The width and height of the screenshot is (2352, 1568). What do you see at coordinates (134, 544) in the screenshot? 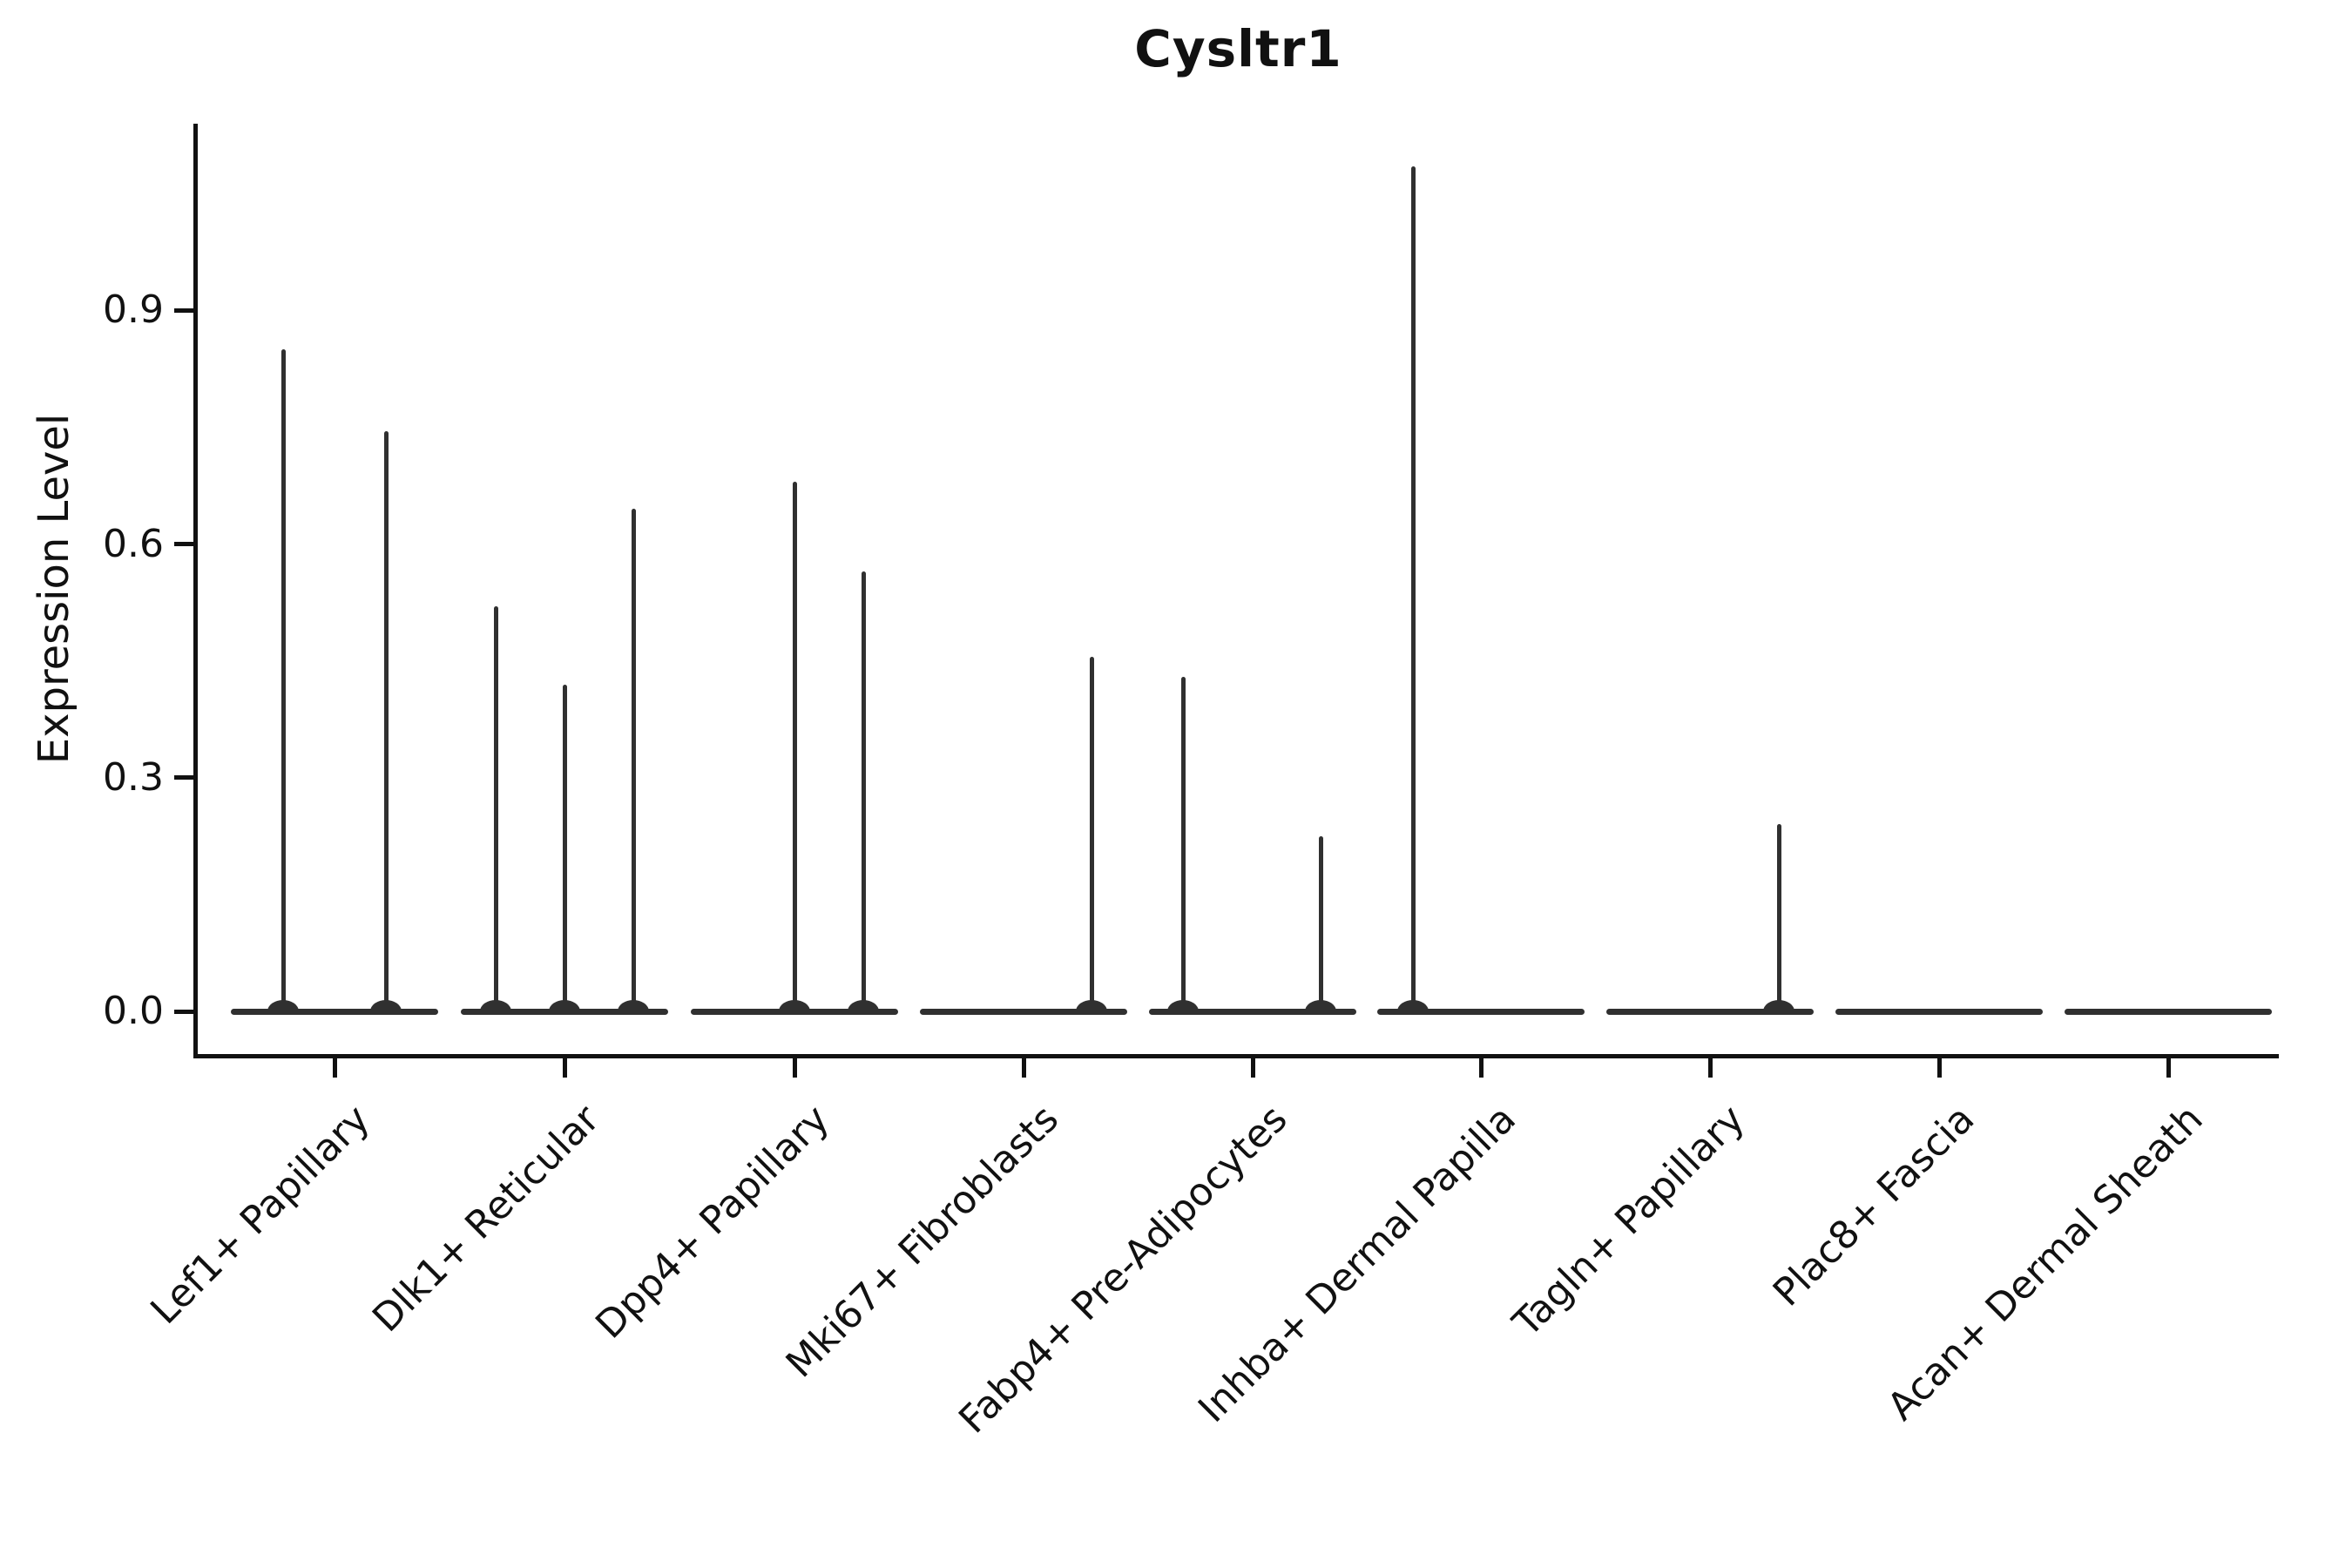
I see `y-tick-label: 0.6` at bounding box center [134, 544].